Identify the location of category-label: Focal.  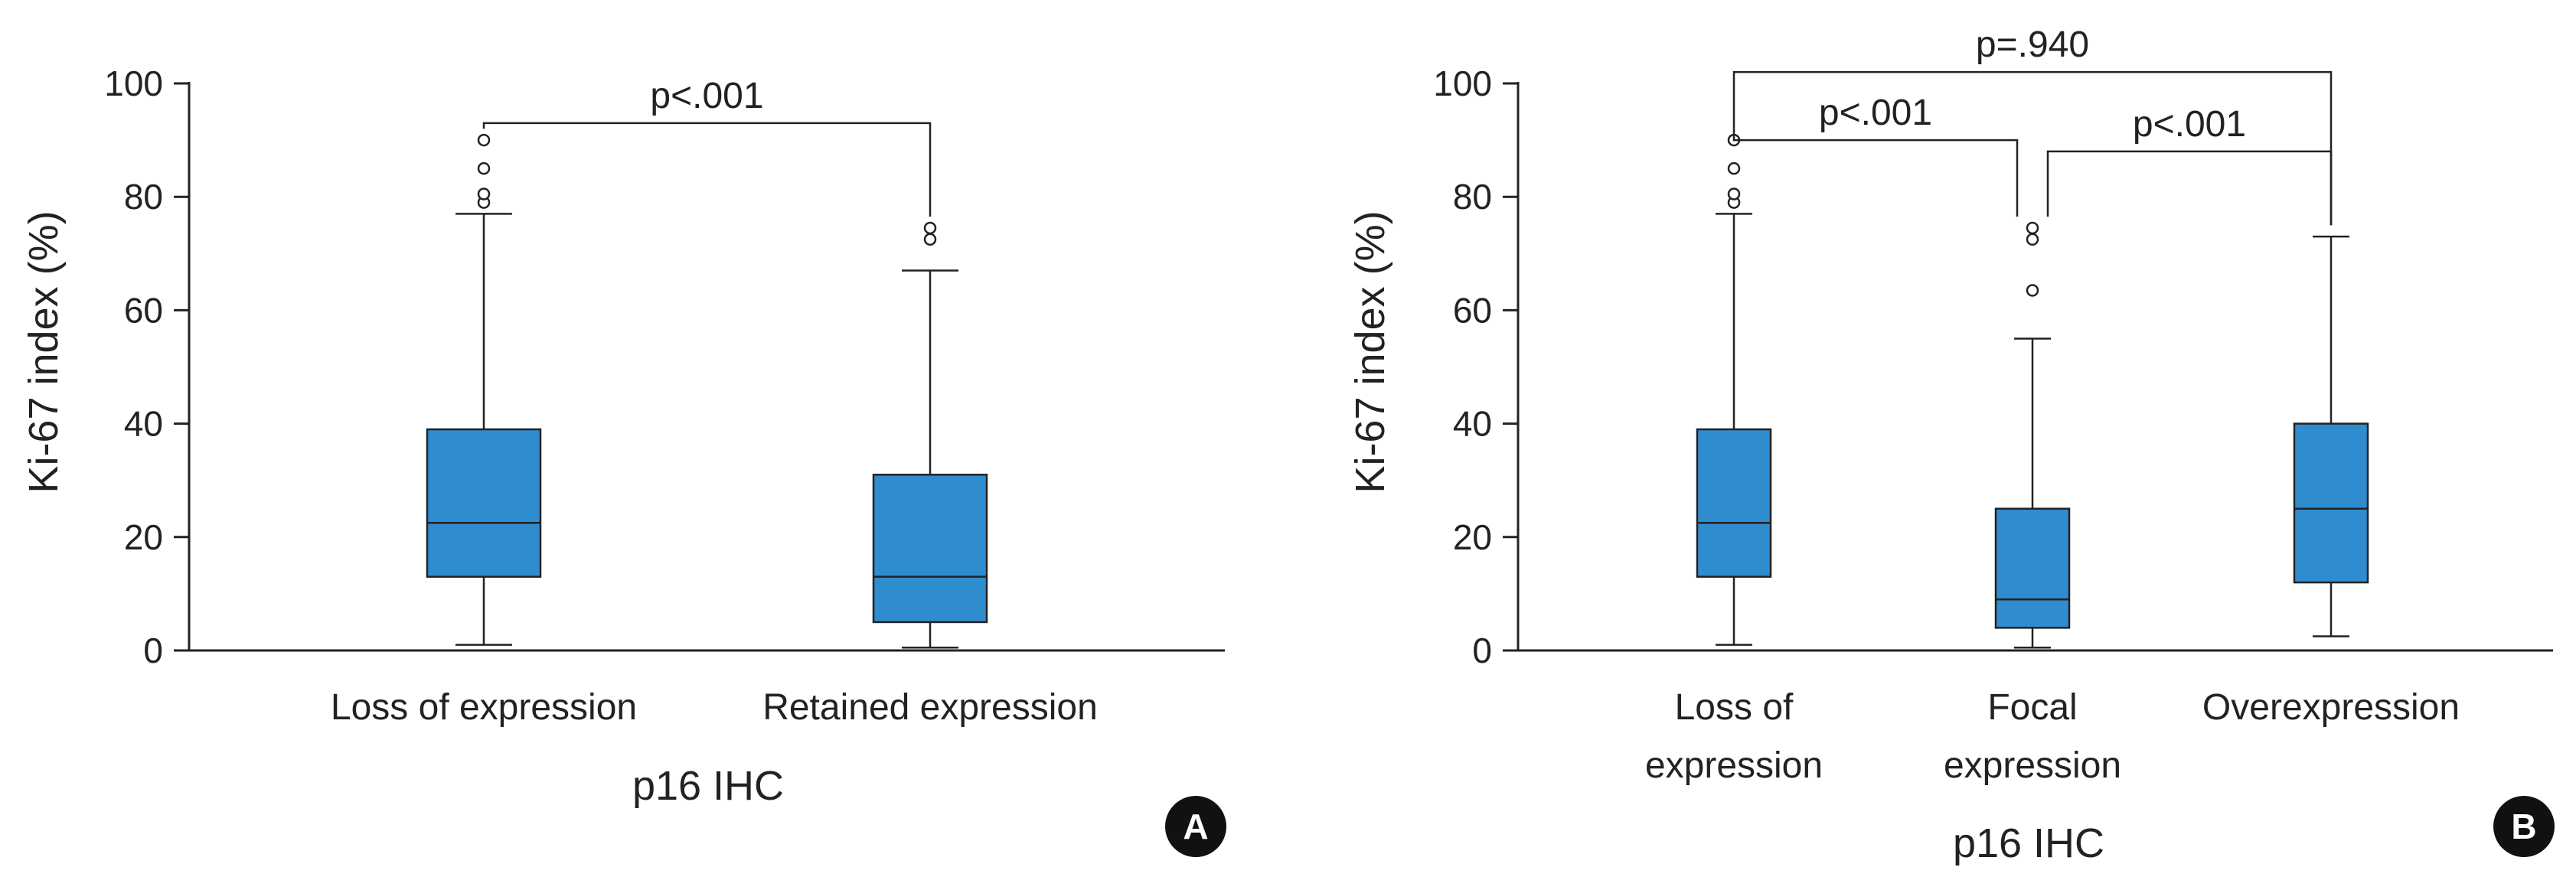
(2032, 708).